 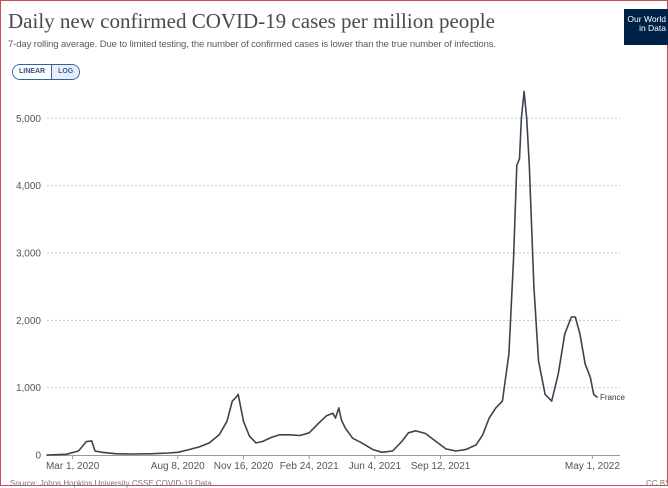 What do you see at coordinates (38, 456) in the screenshot?
I see `y-tick-label: 0` at bounding box center [38, 456].